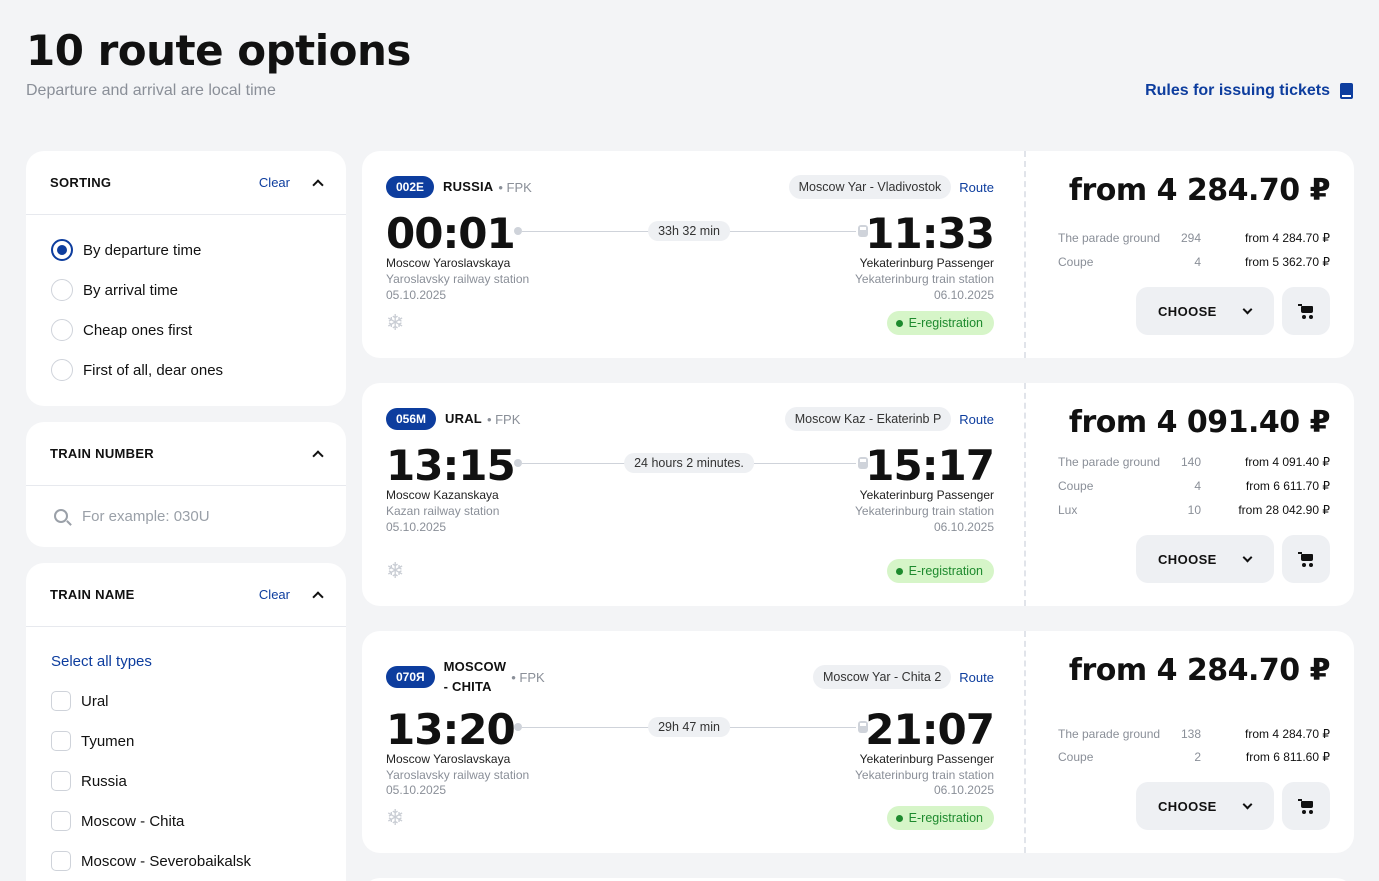 The image size is (1379, 881). What do you see at coordinates (1249, 91) in the screenshot?
I see `rules-link: Rules for issuing tickets` at bounding box center [1249, 91].